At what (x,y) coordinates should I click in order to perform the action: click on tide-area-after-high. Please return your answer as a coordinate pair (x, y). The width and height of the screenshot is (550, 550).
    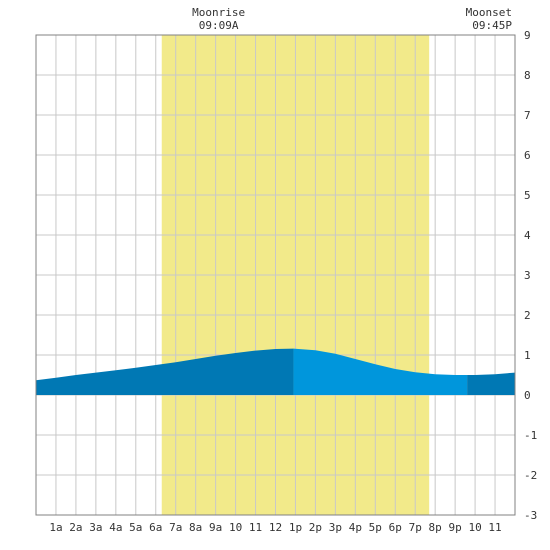
    Looking at the image, I should click on (380, 371).